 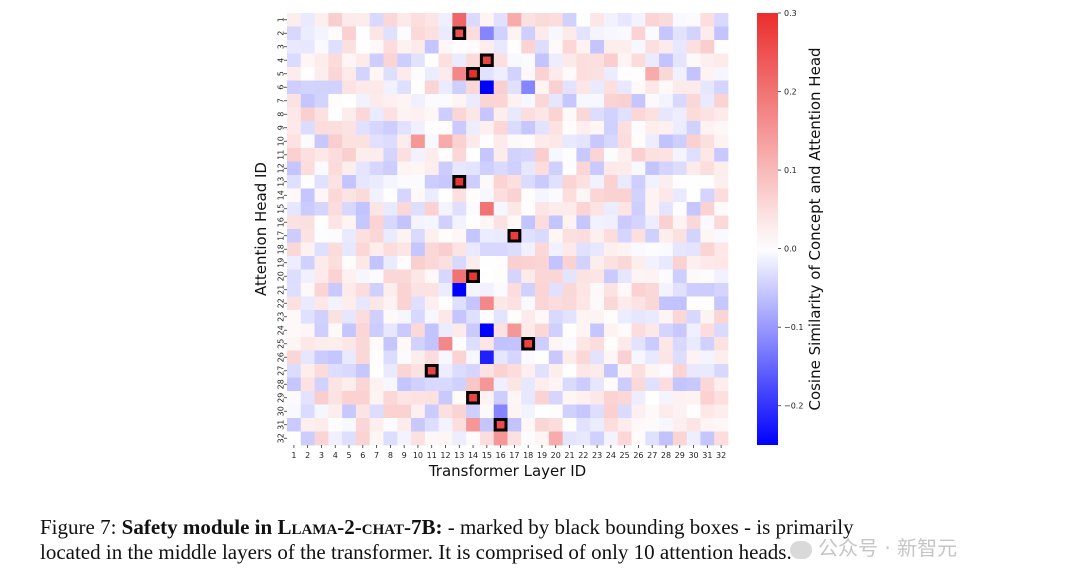 What do you see at coordinates (348, 455) in the screenshot?
I see `x-tick-label: 5` at bounding box center [348, 455].